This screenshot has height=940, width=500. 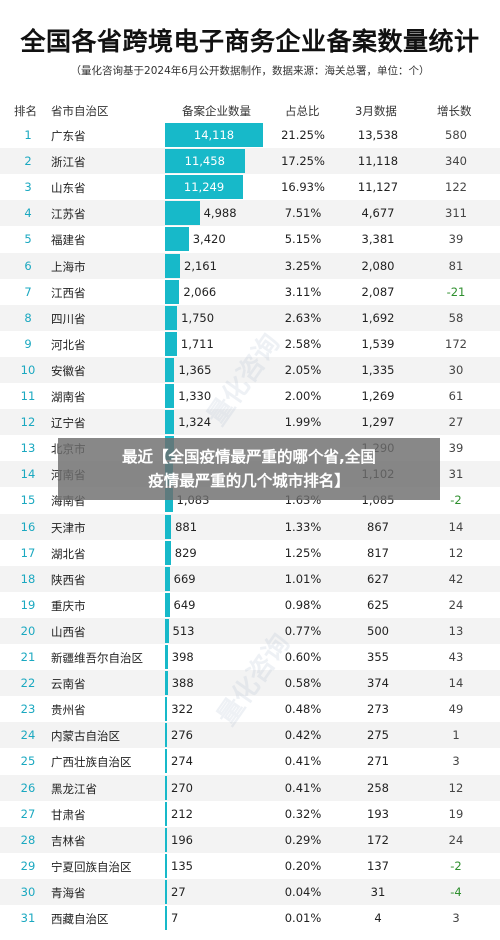 I want to click on rank-cell: 31, so click(x=28, y=918).